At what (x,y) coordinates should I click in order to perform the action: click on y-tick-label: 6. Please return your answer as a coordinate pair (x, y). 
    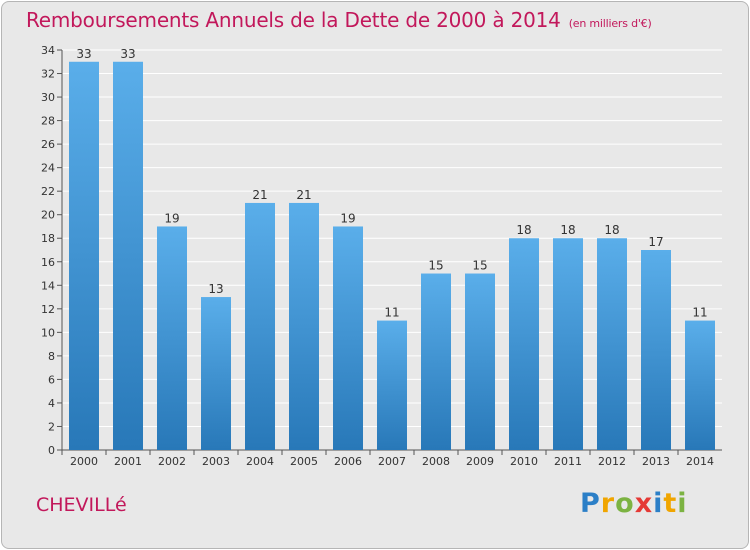
    Looking at the image, I should click on (51, 379).